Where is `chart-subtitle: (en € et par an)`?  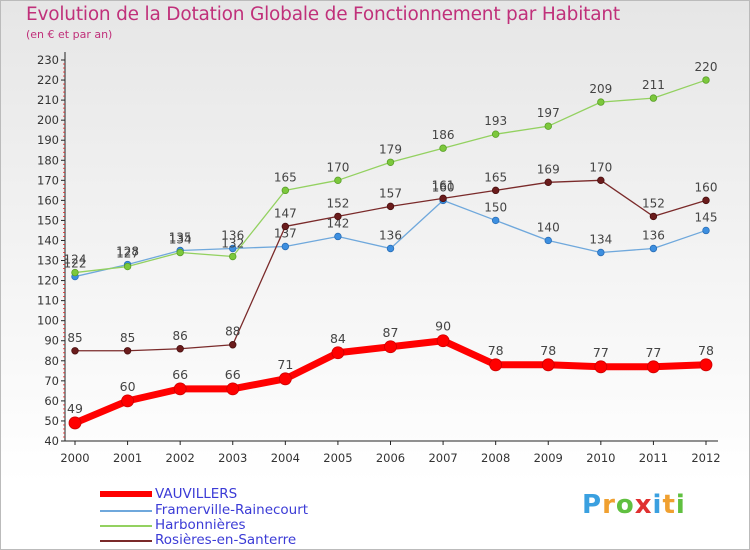 chart-subtitle: (en € et par an) is located at coordinates (69, 34).